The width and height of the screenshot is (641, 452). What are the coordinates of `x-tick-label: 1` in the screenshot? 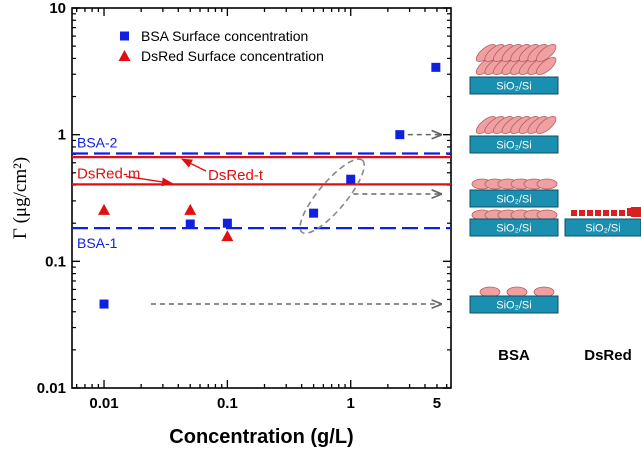 It's located at (351, 403).